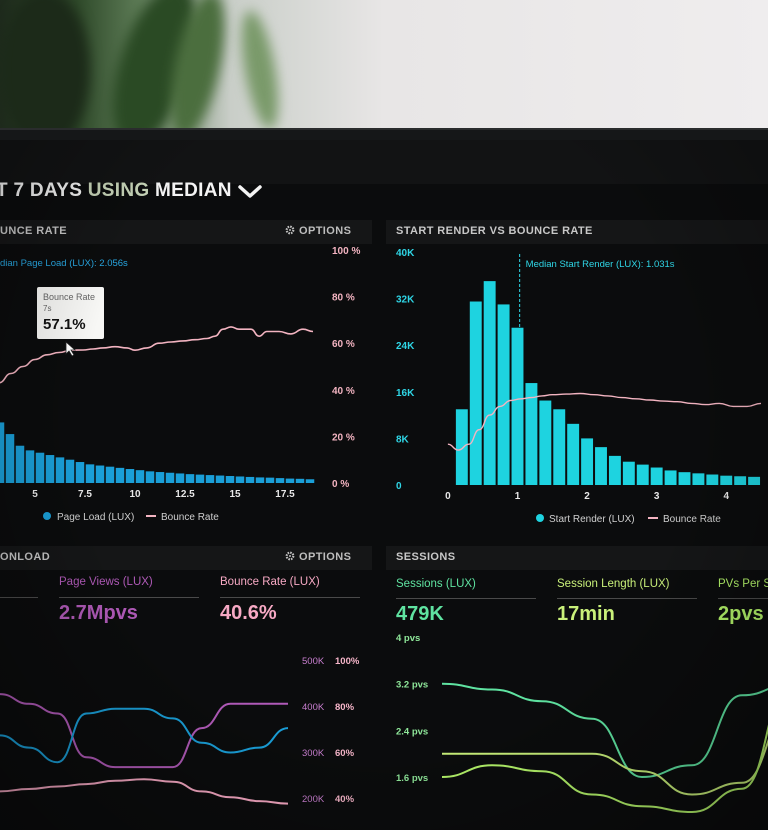 The width and height of the screenshot is (768, 830). I want to click on sessions-line, so click(144, 735).